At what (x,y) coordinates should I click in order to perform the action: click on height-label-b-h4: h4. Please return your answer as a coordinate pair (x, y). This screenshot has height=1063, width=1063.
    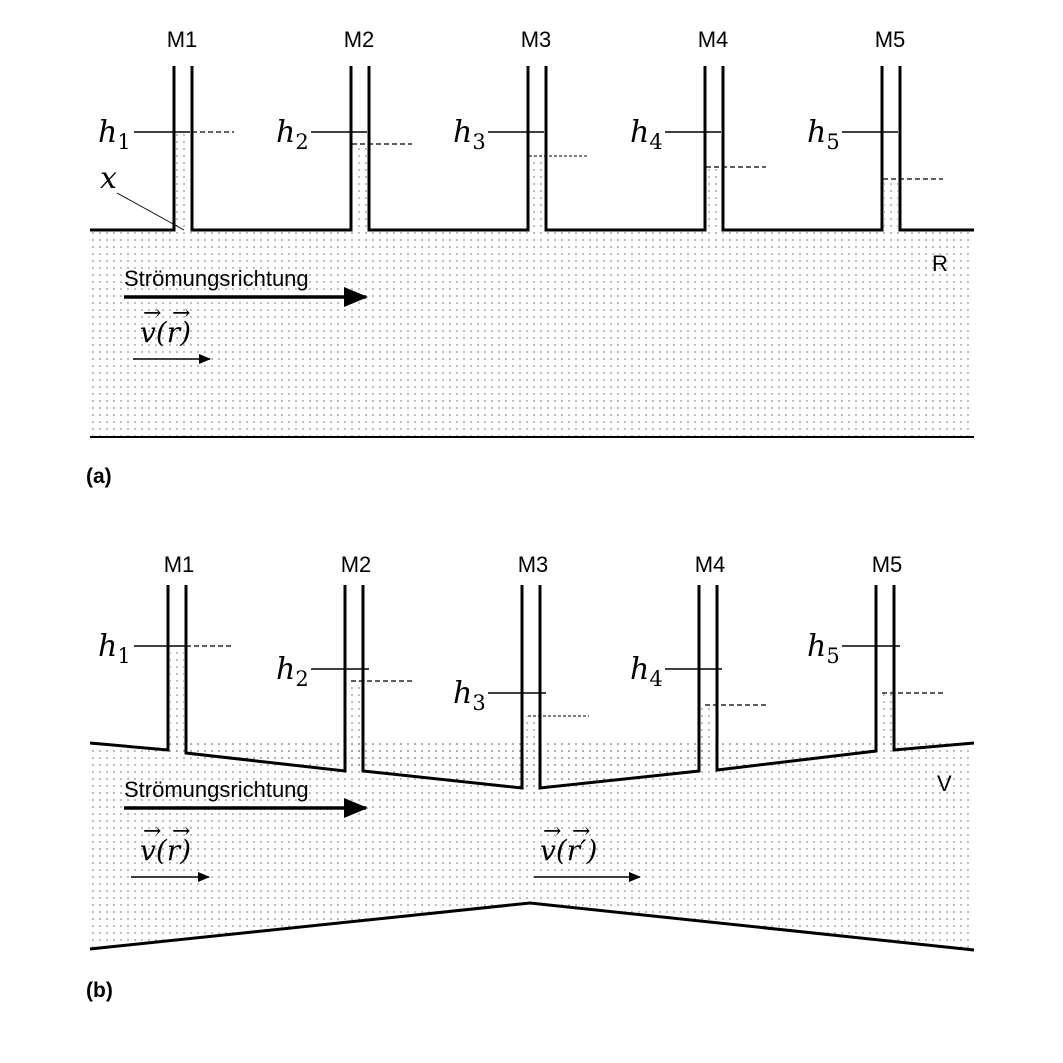
    Looking at the image, I should click on (646, 671).